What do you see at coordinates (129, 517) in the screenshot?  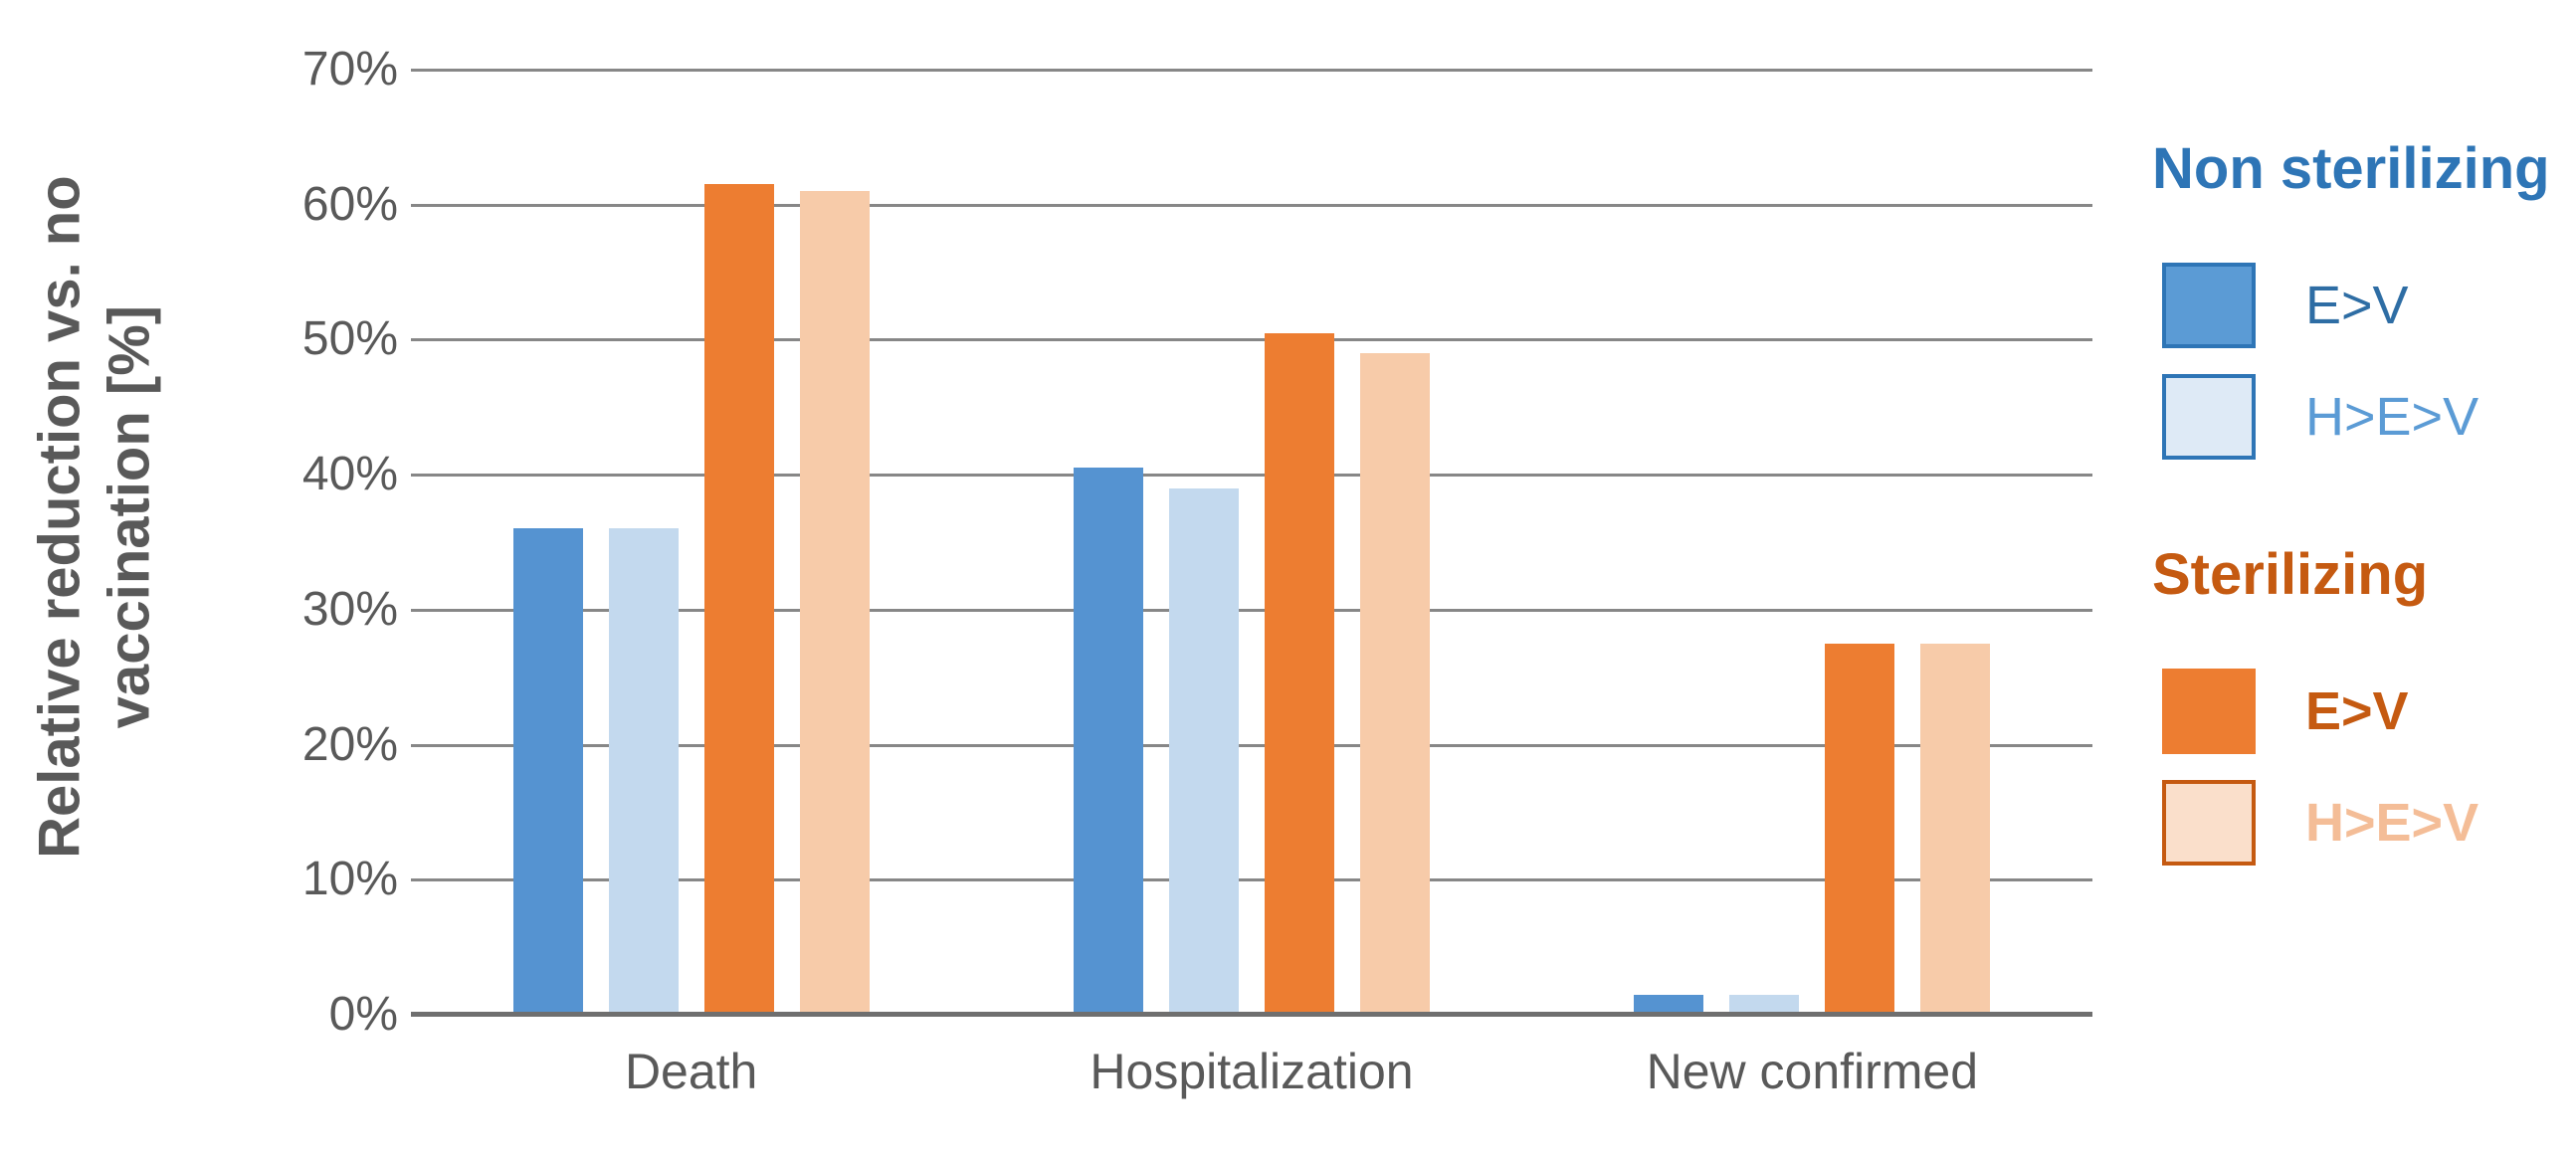 I see `y-axis-title-line-2: vaccination [%]` at bounding box center [129, 517].